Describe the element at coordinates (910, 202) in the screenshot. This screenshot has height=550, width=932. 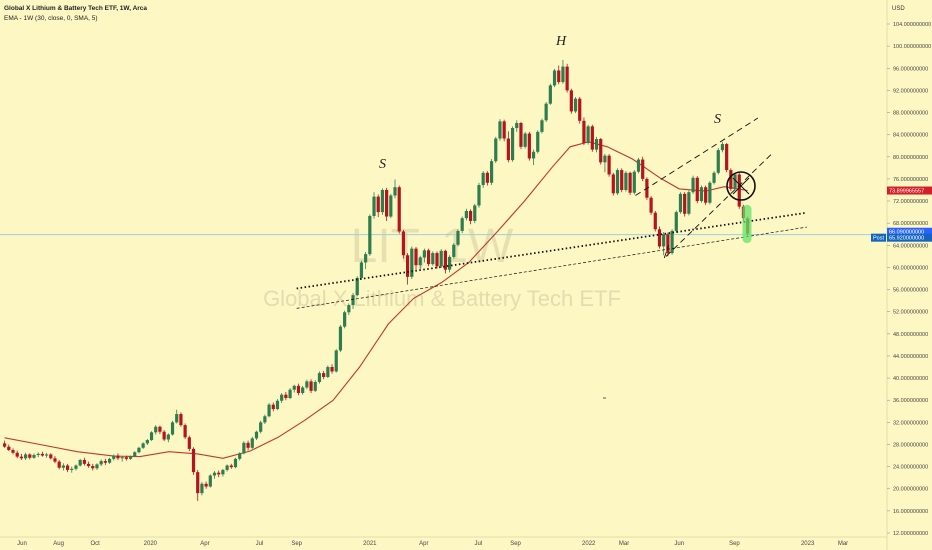
I see `price-tick-label: 72.000000000` at that location.